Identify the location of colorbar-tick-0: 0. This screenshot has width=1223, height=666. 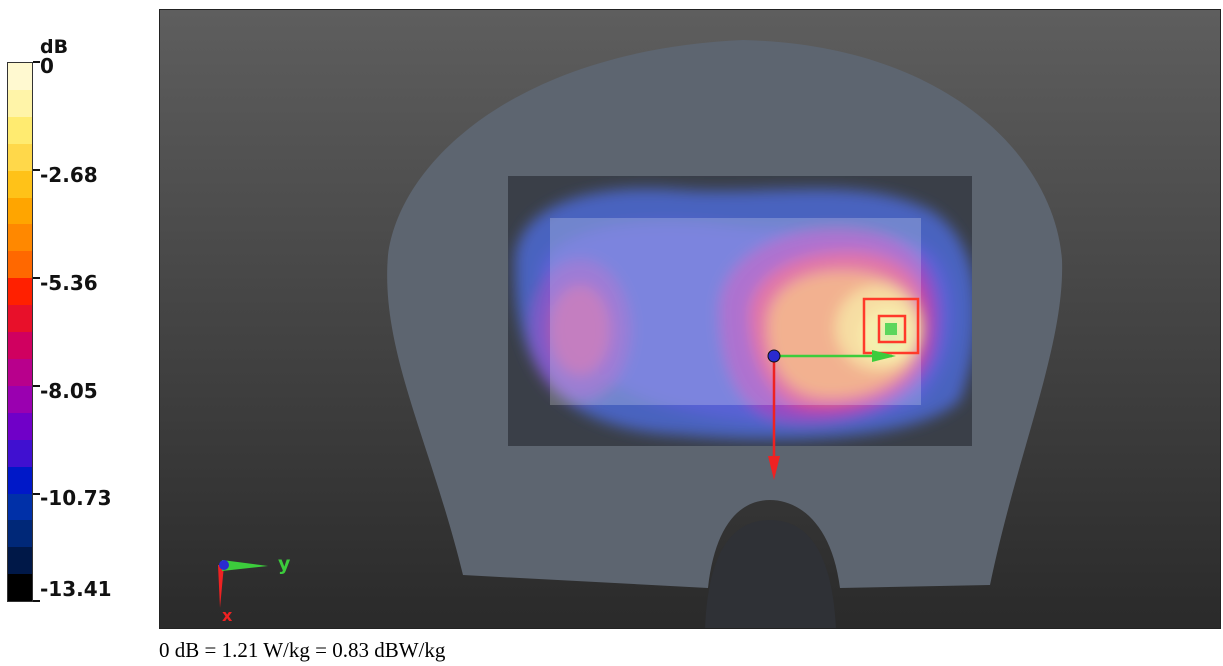
(47, 66).